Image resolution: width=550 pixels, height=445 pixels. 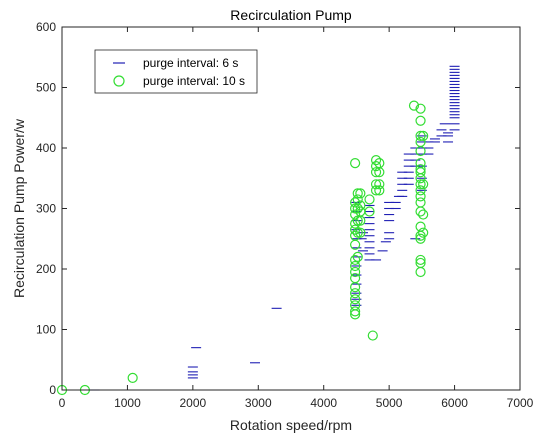 I want to click on y-axis-label: Recirculation Pump Power/w, so click(x=19, y=208).